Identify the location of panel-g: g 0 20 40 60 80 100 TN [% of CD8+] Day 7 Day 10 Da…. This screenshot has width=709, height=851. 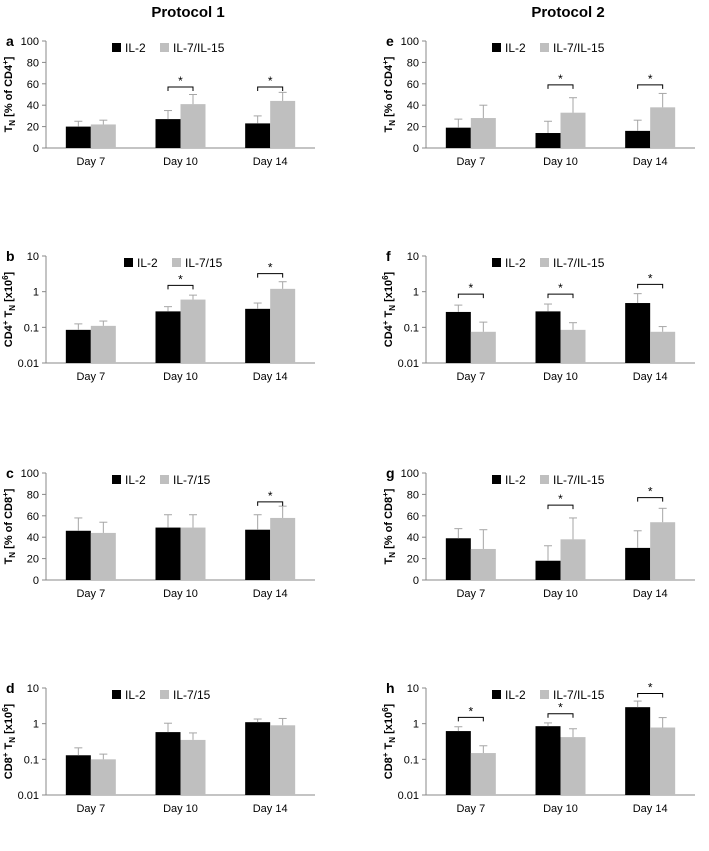
(538, 532).